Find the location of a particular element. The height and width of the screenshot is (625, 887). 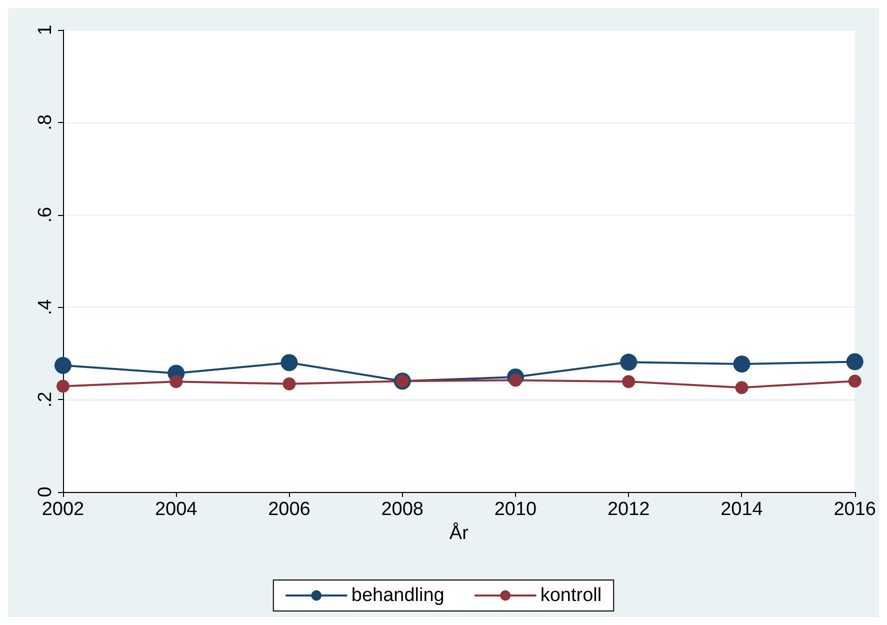

x-tick-label: 2012 is located at coordinates (628, 509).